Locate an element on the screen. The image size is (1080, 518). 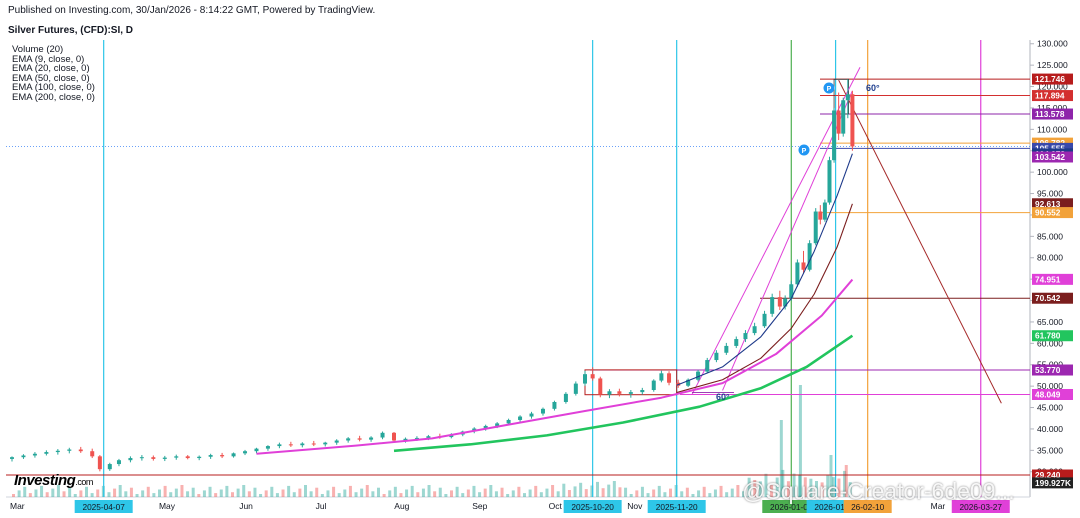
y-tick-label: 35.000 is located at coordinates (1050, 450).